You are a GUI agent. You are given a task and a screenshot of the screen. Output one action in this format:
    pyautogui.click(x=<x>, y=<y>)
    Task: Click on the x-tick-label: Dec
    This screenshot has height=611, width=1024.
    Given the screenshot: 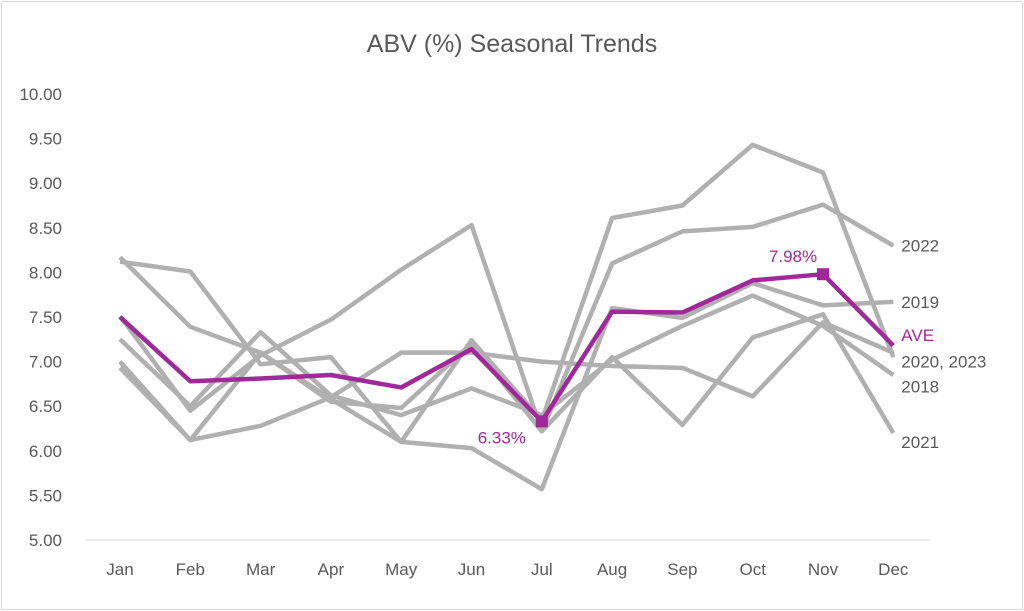 What is the action you would take?
    pyautogui.click(x=893, y=569)
    